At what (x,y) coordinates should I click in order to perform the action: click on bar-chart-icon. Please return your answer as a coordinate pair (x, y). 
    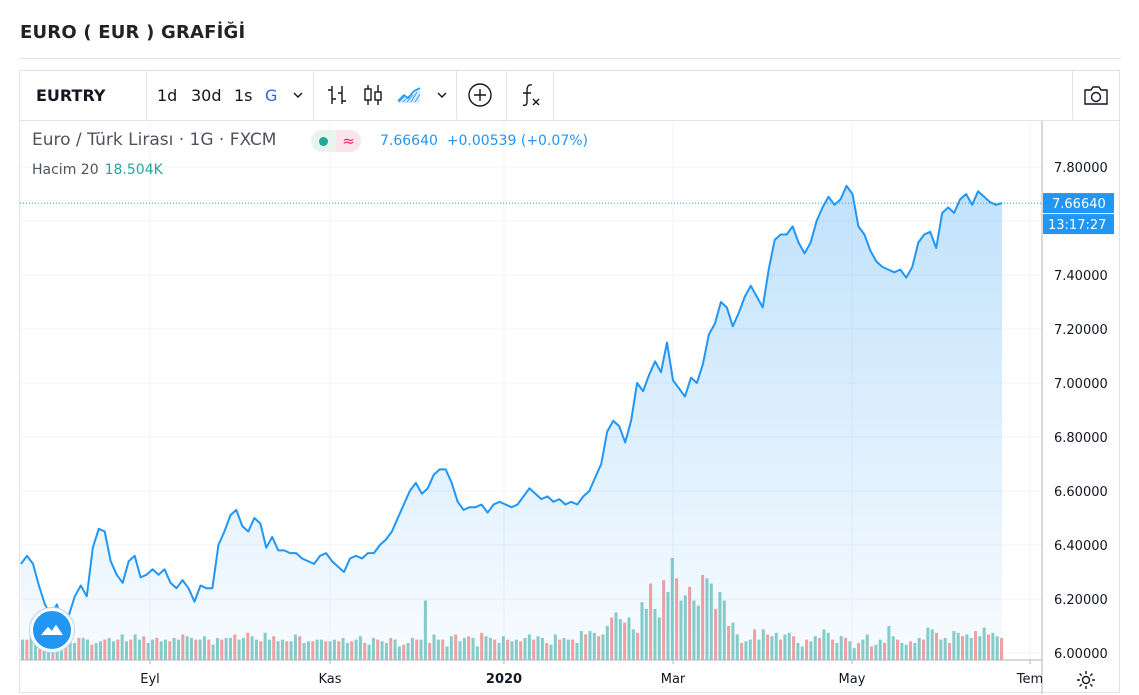
    Looking at the image, I should click on (337, 95).